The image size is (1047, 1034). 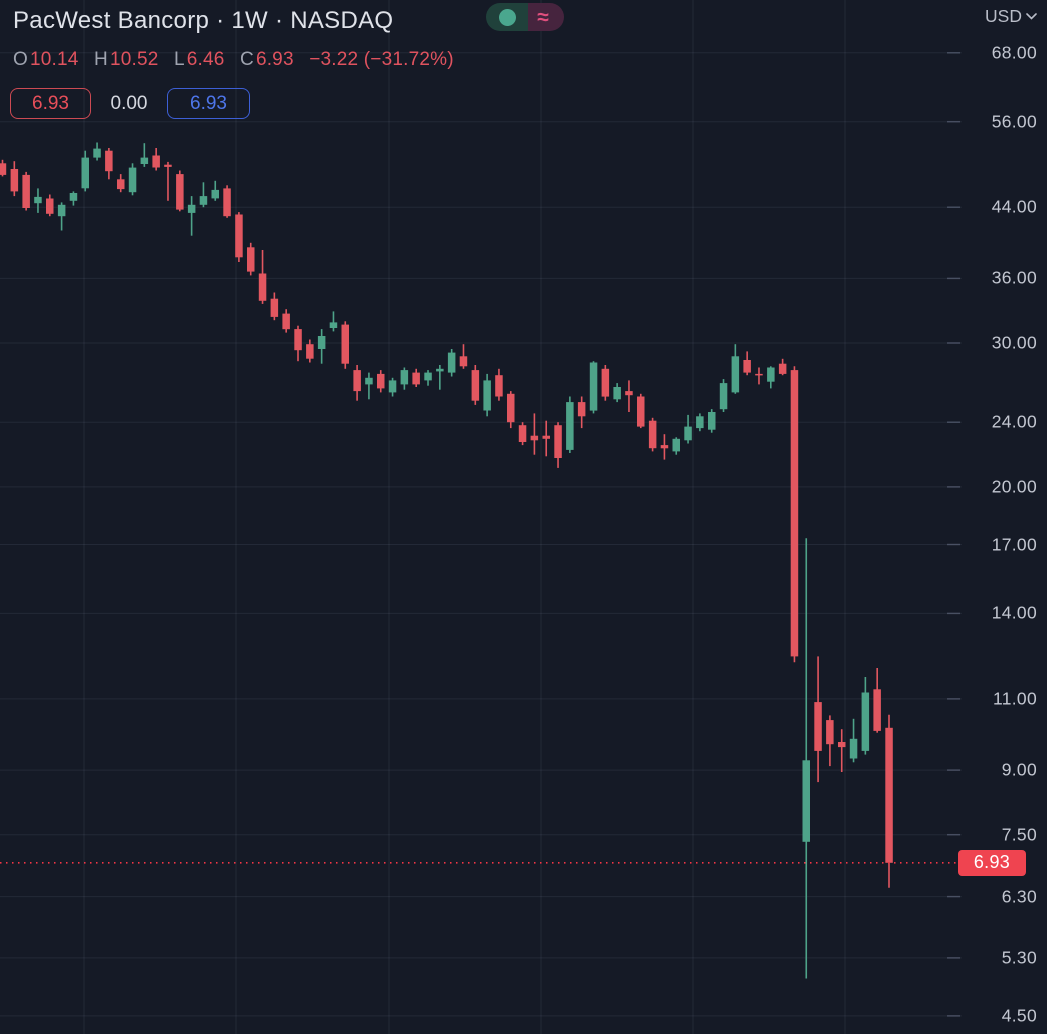 What do you see at coordinates (543, 17) in the screenshot?
I see `approx-data-icon: ≈` at bounding box center [543, 17].